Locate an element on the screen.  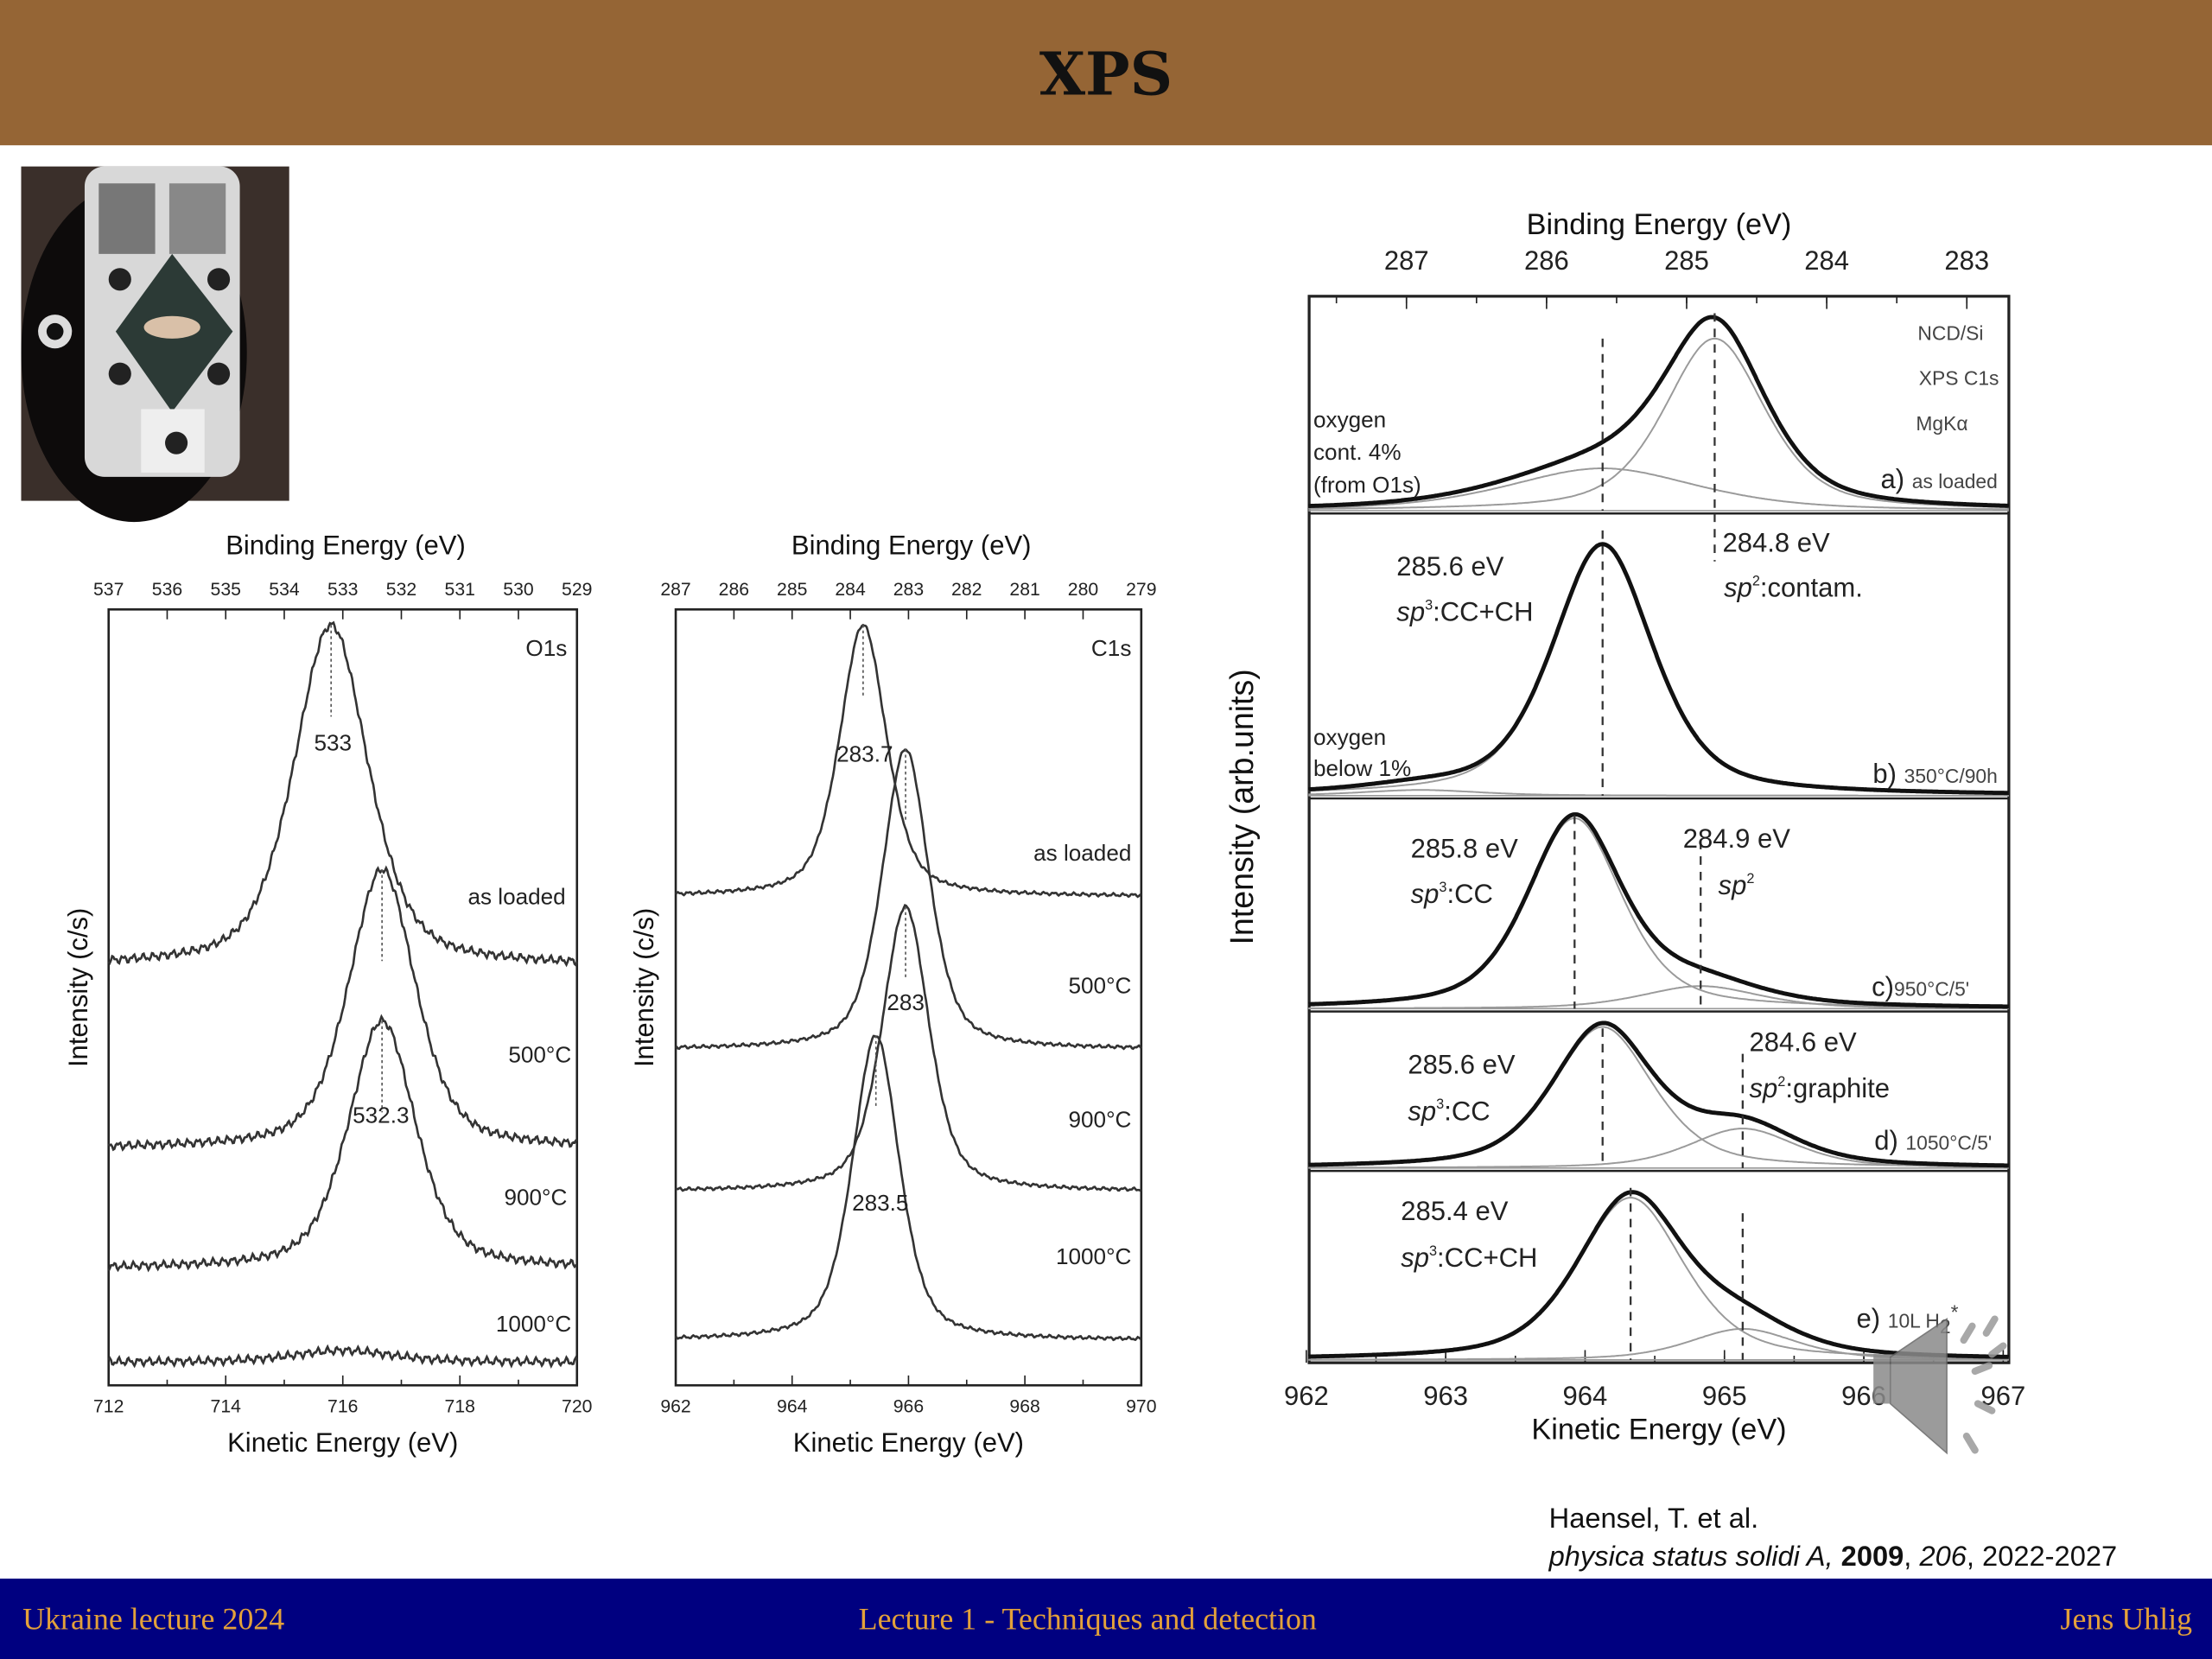
legend-technique: XPS C1s is located at coordinates (1959, 378).